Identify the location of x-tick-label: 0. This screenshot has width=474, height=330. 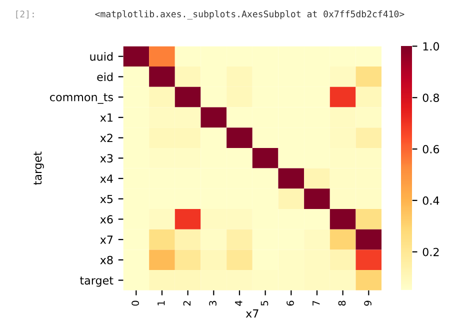
(135, 303).